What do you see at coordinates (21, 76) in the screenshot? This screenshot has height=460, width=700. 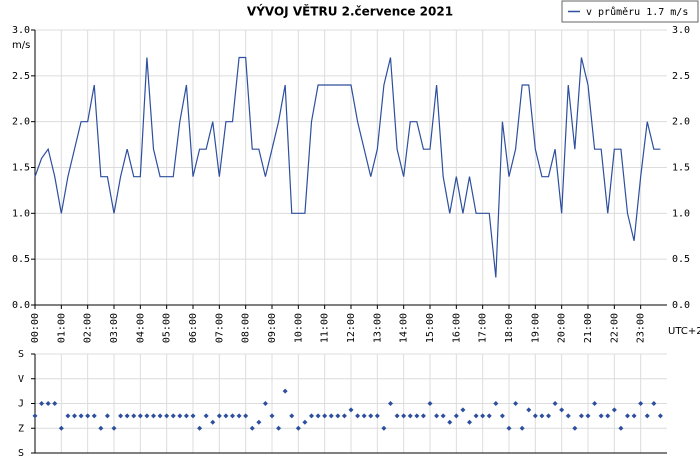 I see `y-tick-label: 2.5` at bounding box center [21, 76].